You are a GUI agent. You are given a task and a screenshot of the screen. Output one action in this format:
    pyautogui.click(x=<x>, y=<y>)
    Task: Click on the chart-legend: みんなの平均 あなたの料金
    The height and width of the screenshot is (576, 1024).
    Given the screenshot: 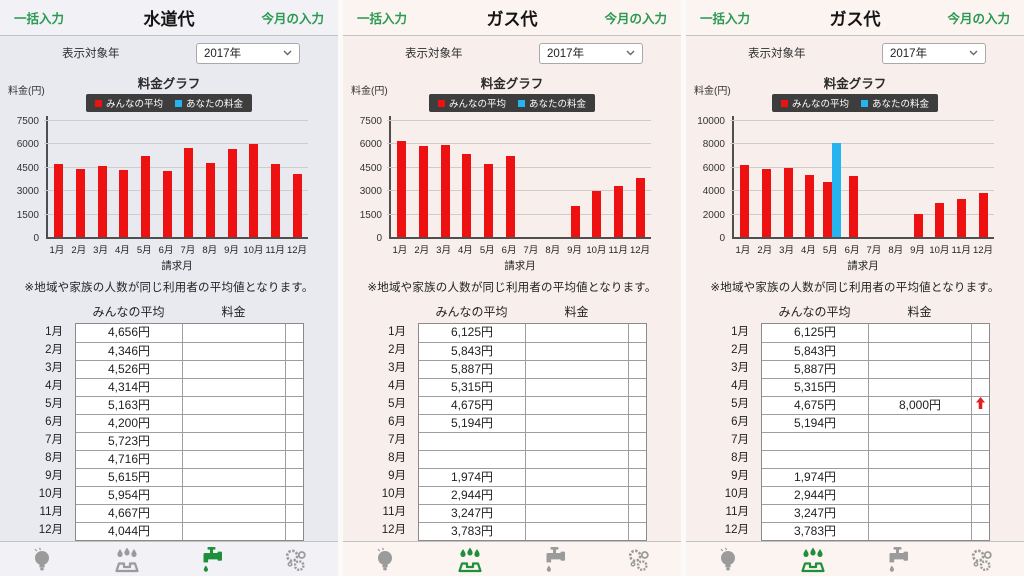 What is the action you would take?
    pyautogui.click(x=169, y=103)
    